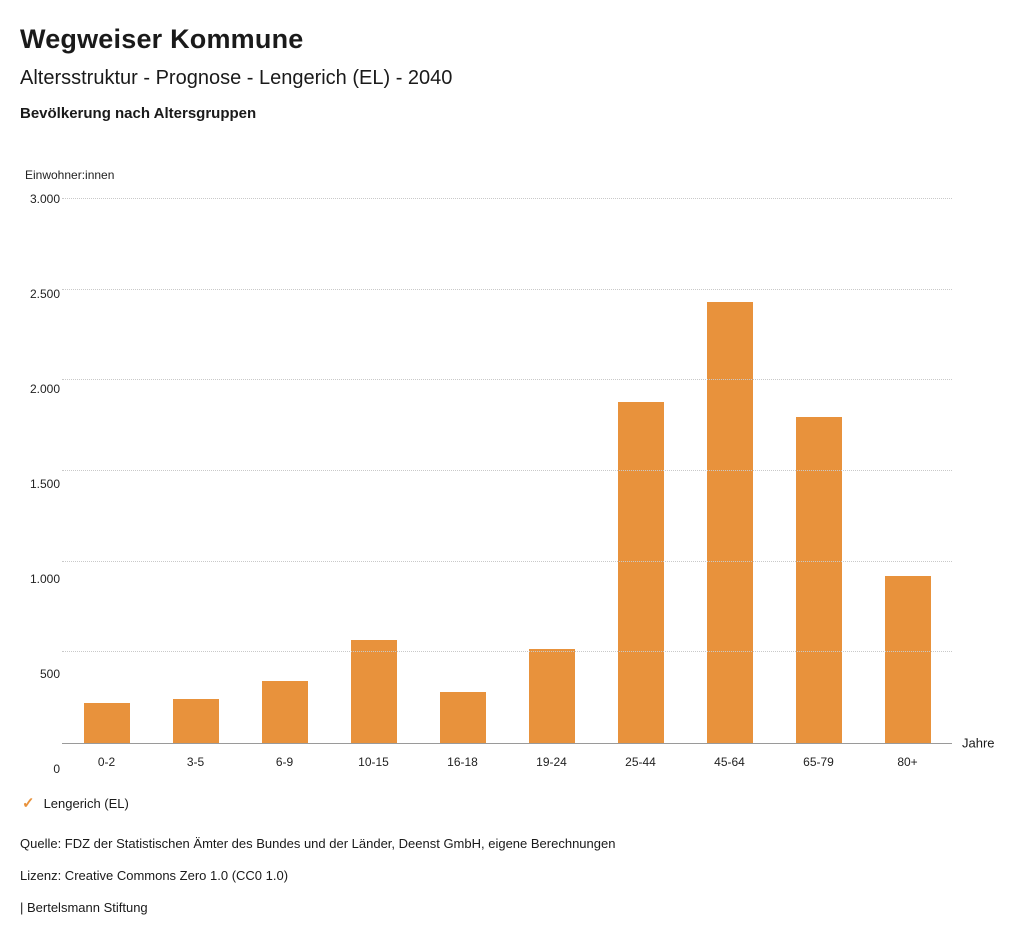  What do you see at coordinates (195, 762) in the screenshot?
I see `x-tick-label: 3-5` at bounding box center [195, 762].